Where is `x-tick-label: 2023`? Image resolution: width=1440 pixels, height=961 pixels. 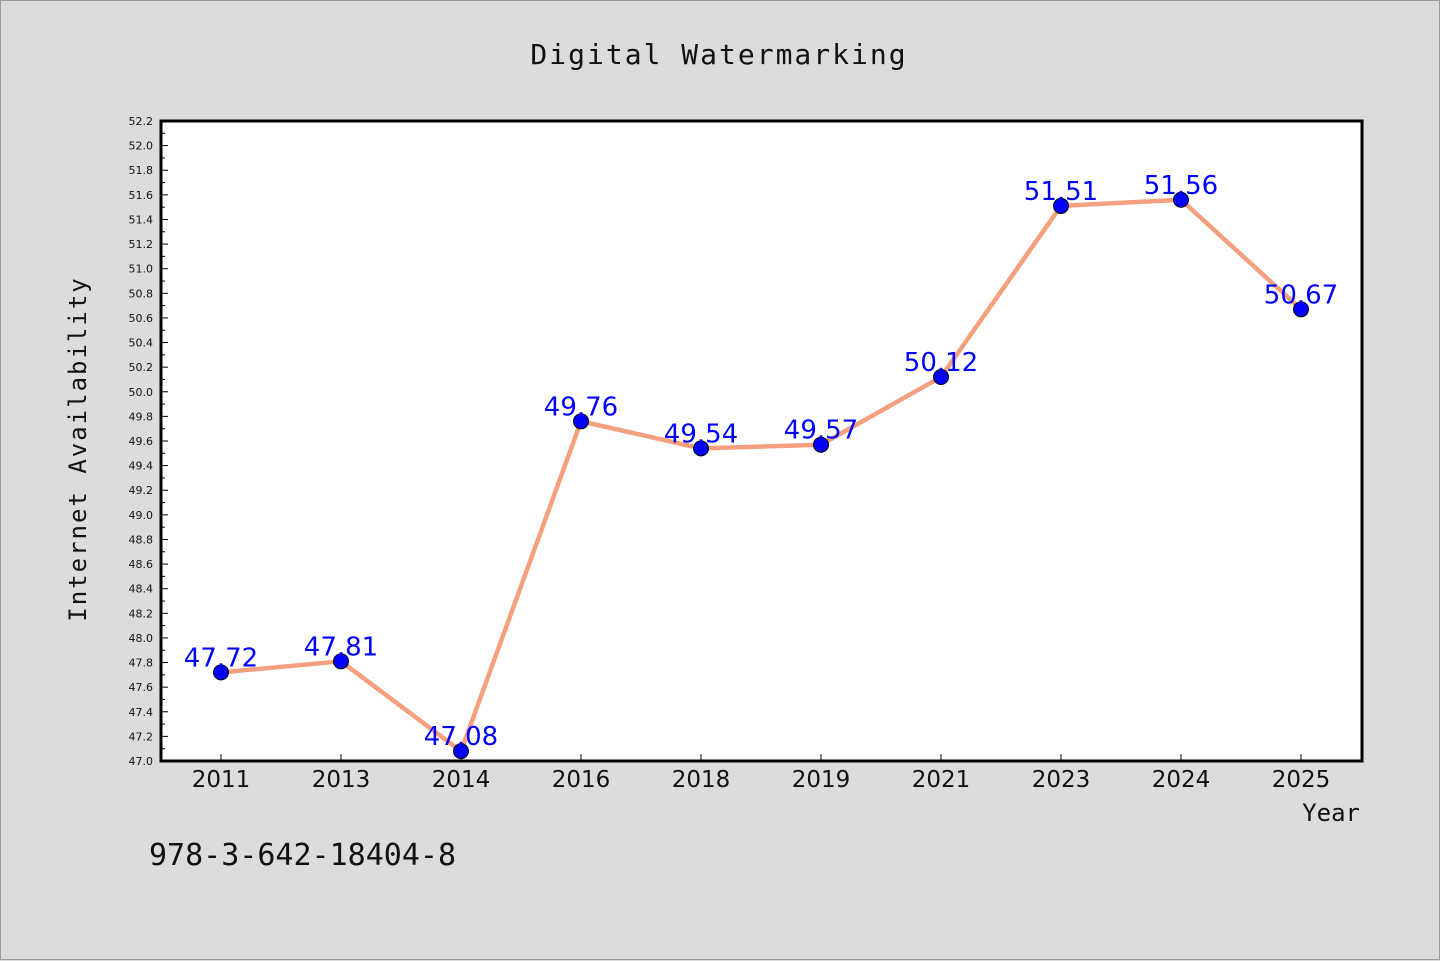
x-tick-label: 2023 is located at coordinates (1061, 780).